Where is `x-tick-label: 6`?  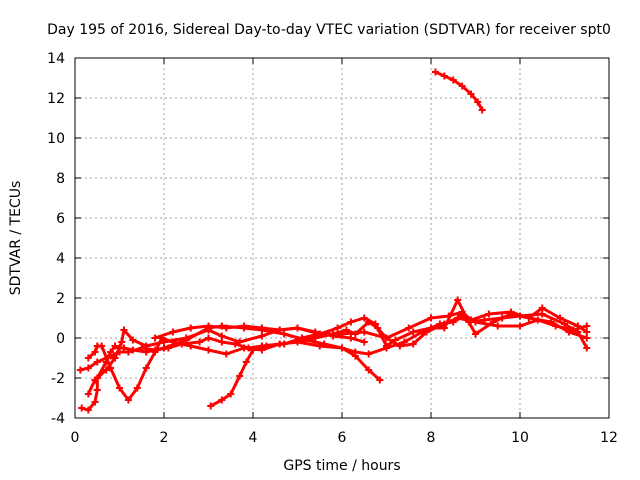 x-tick-label: 6 is located at coordinates (342, 438).